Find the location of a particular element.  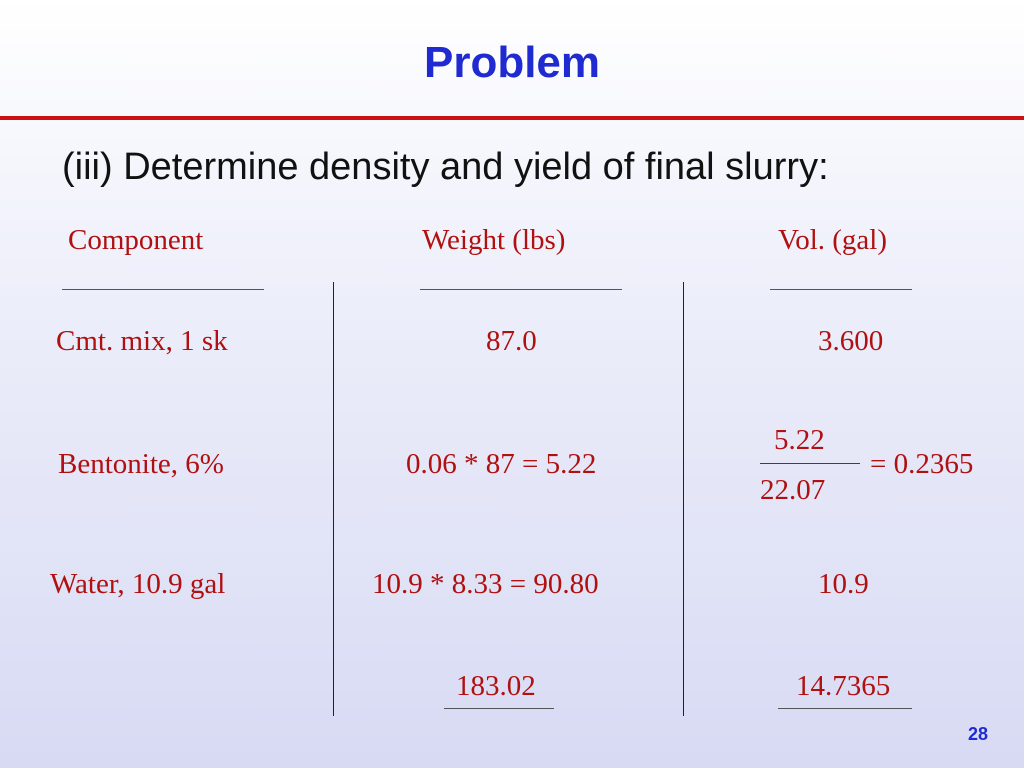

row-volume-bentonite-result: = 0.2365 is located at coordinates (922, 464).